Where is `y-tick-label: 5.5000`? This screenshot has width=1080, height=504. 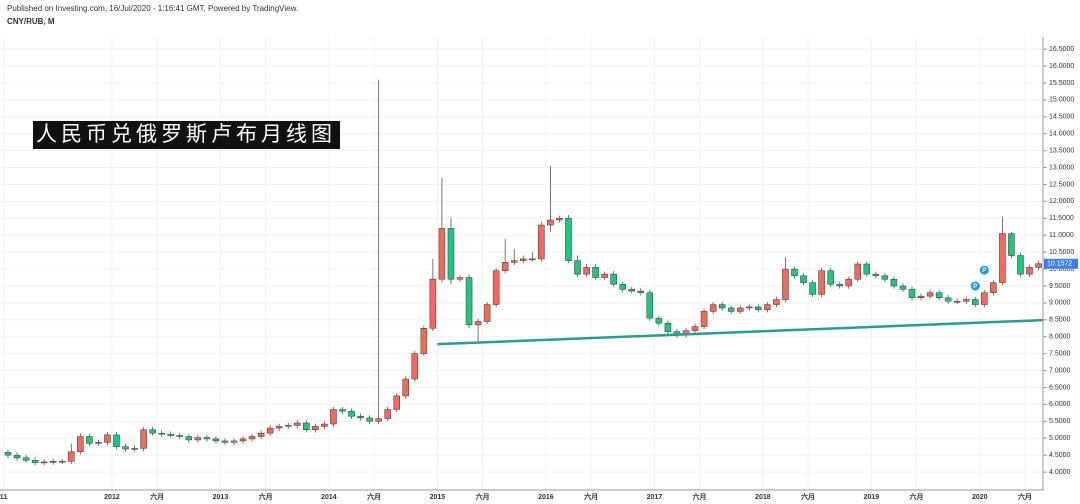 y-tick-label: 5.5000 is located at coordinates (1060, 421).